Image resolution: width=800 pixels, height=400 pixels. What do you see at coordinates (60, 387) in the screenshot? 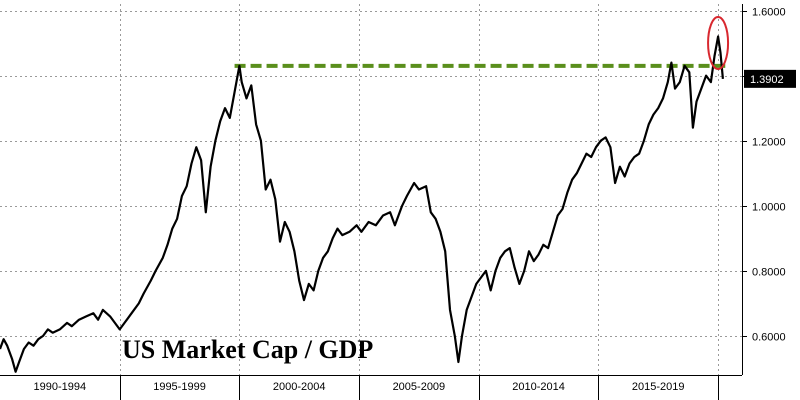
I see `x-tick-label: 1990-1994` at bounding box center [60, 387].